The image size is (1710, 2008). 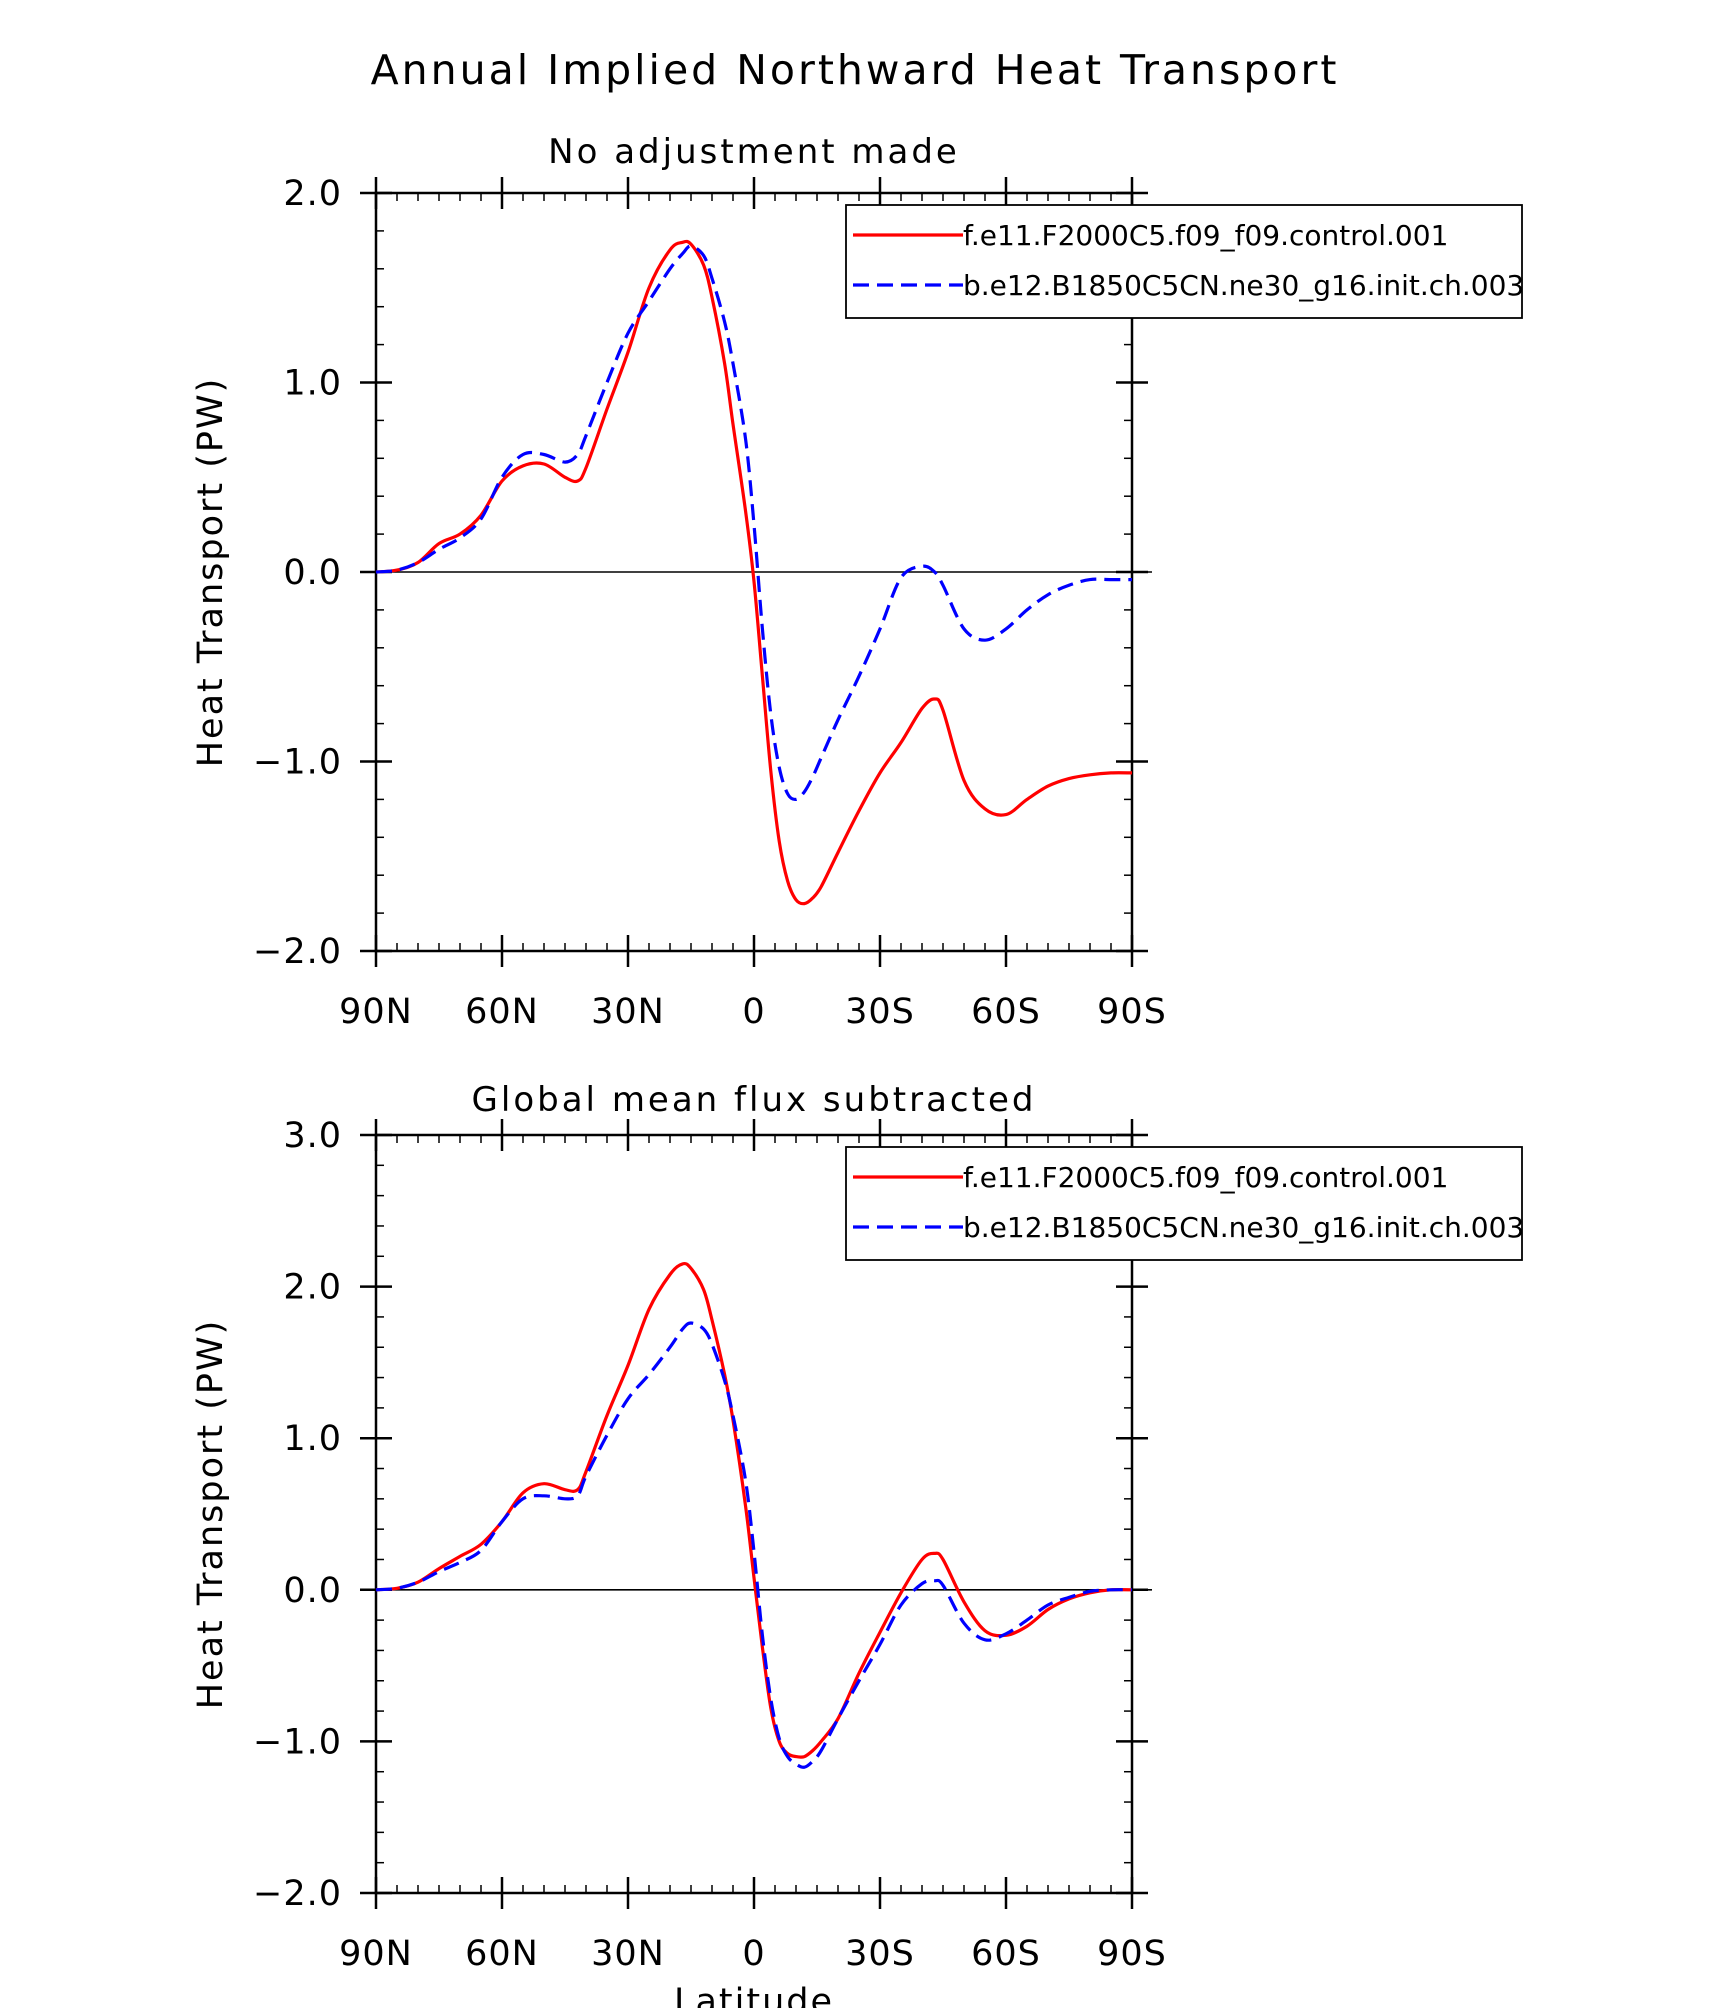 What do you see at coordinates (754, 1995) in the screenshot?
I see `x-axis-label: Latitude` at bounding box center [754, 1995].